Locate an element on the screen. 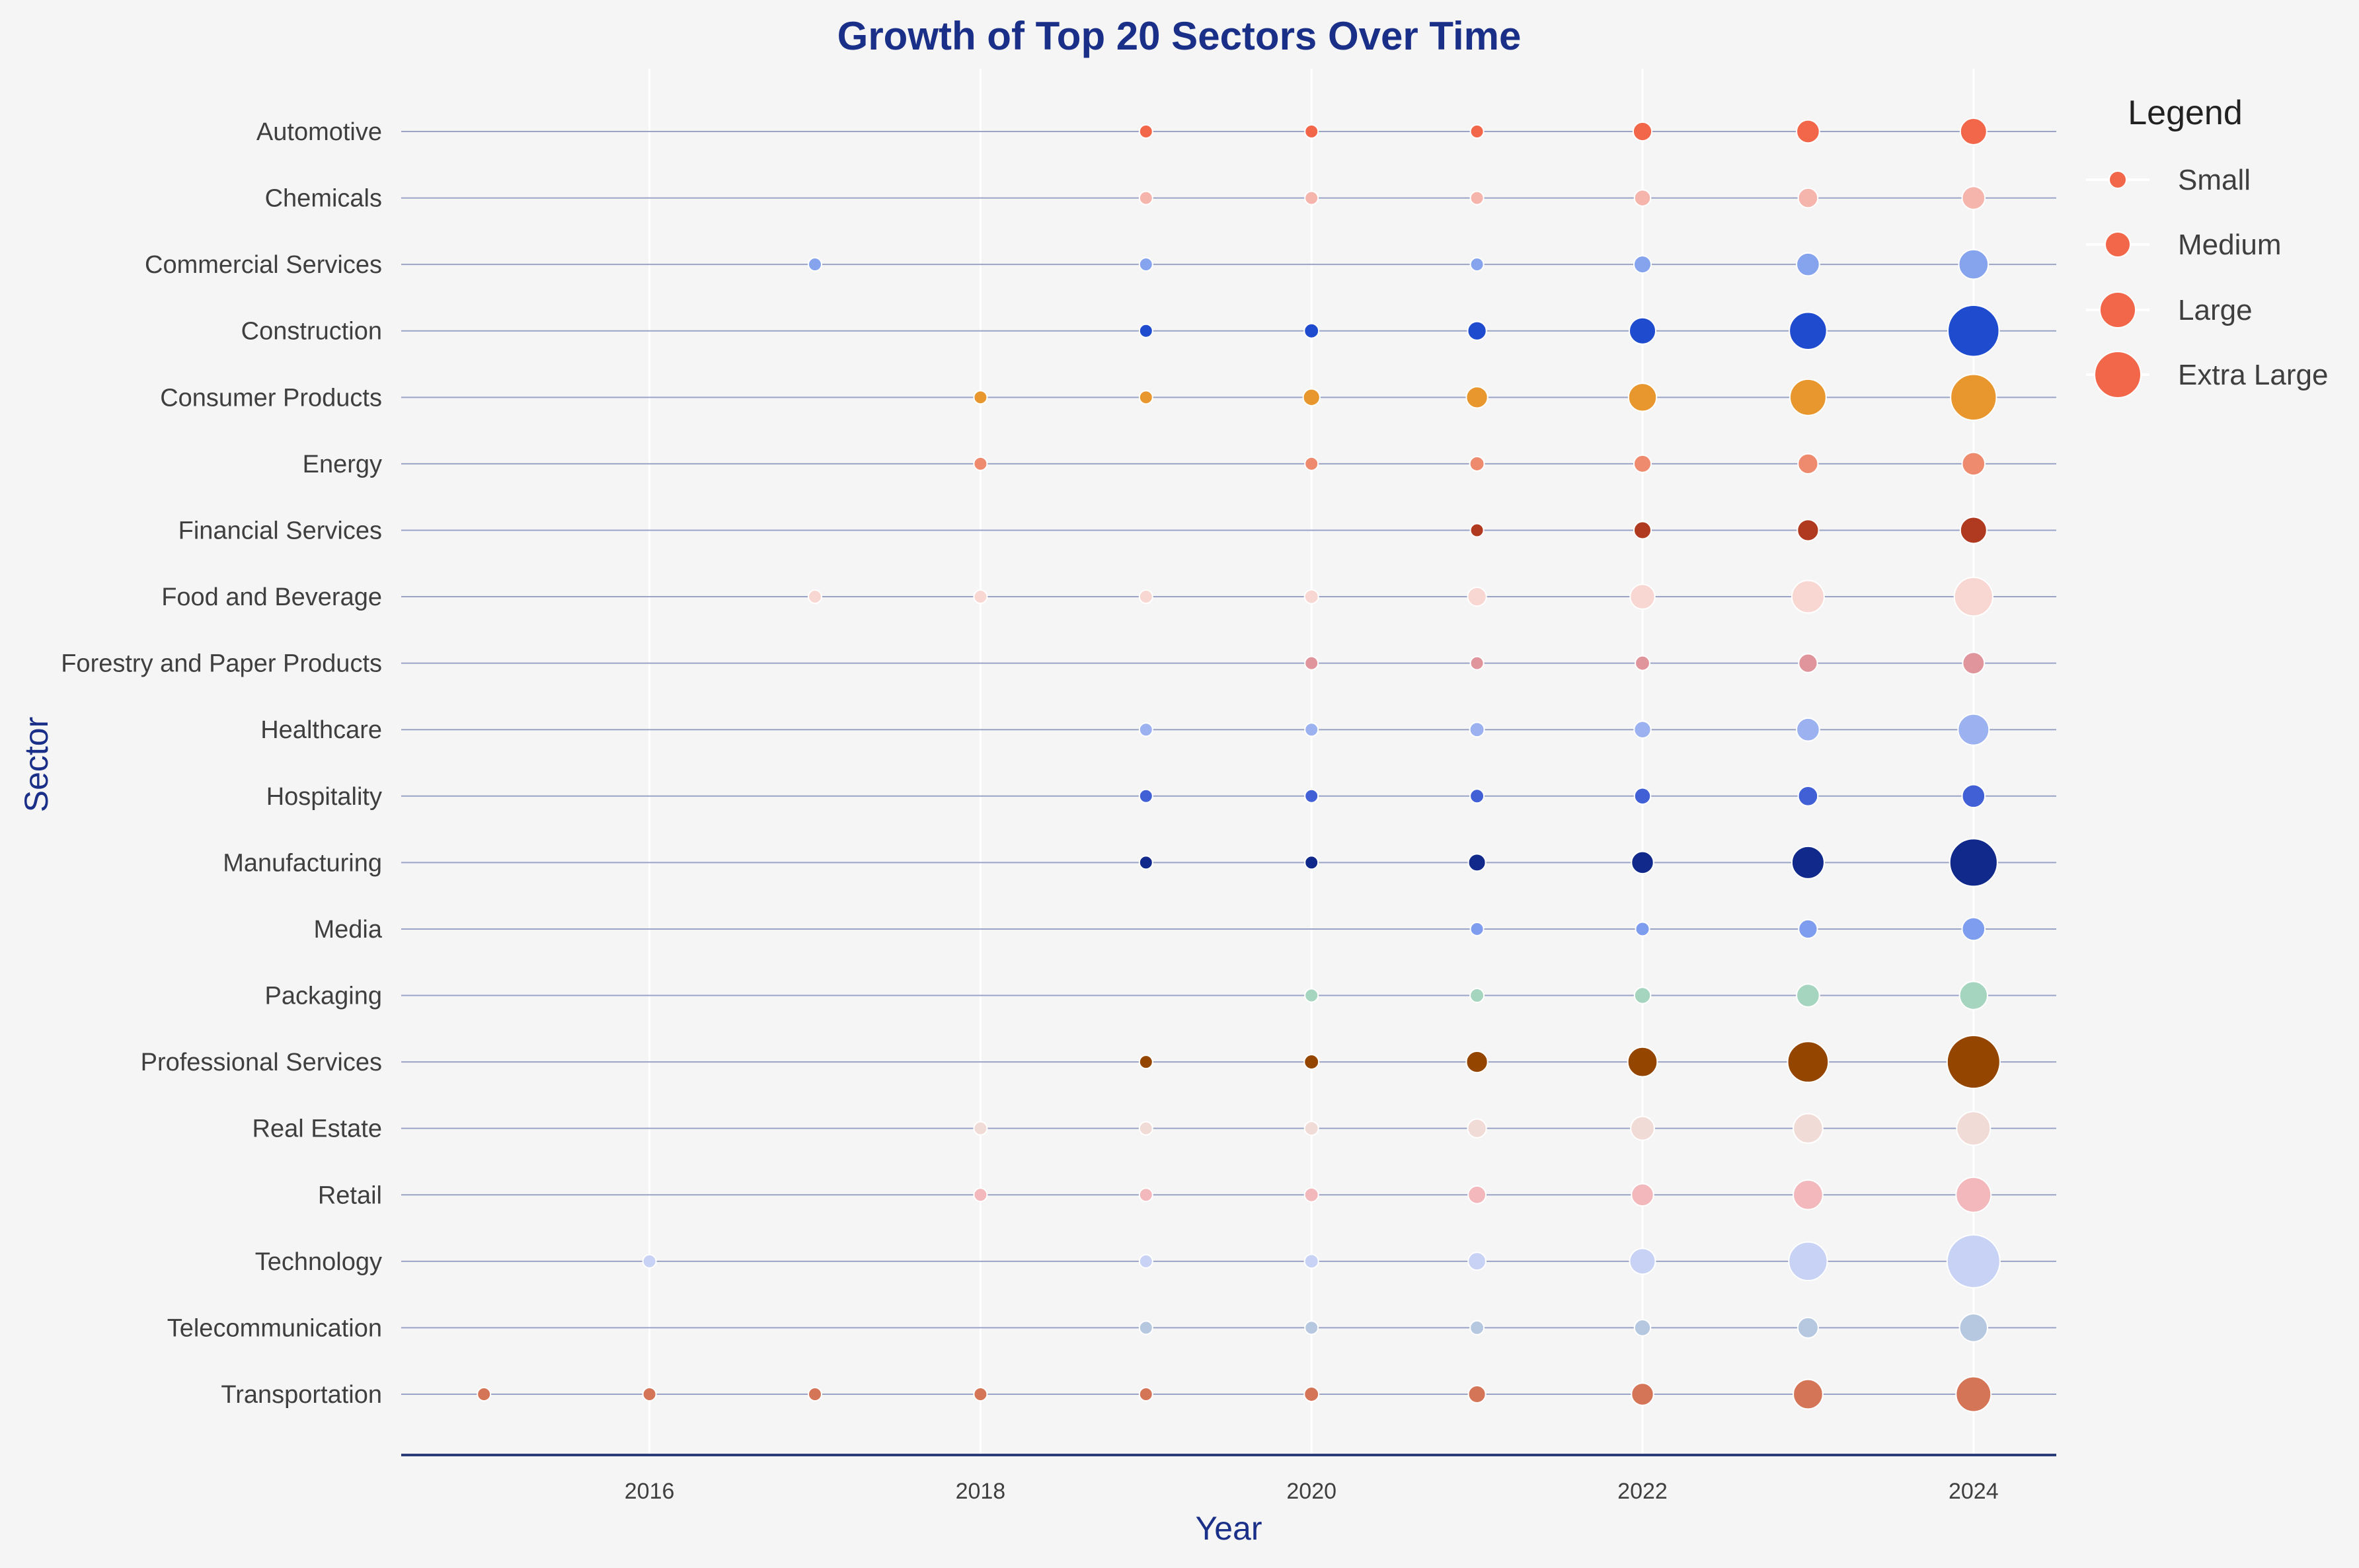 The height and width of the screenshot is (1568, 2359). y-tick-label: Automotive is located at coordinates (319, 132).